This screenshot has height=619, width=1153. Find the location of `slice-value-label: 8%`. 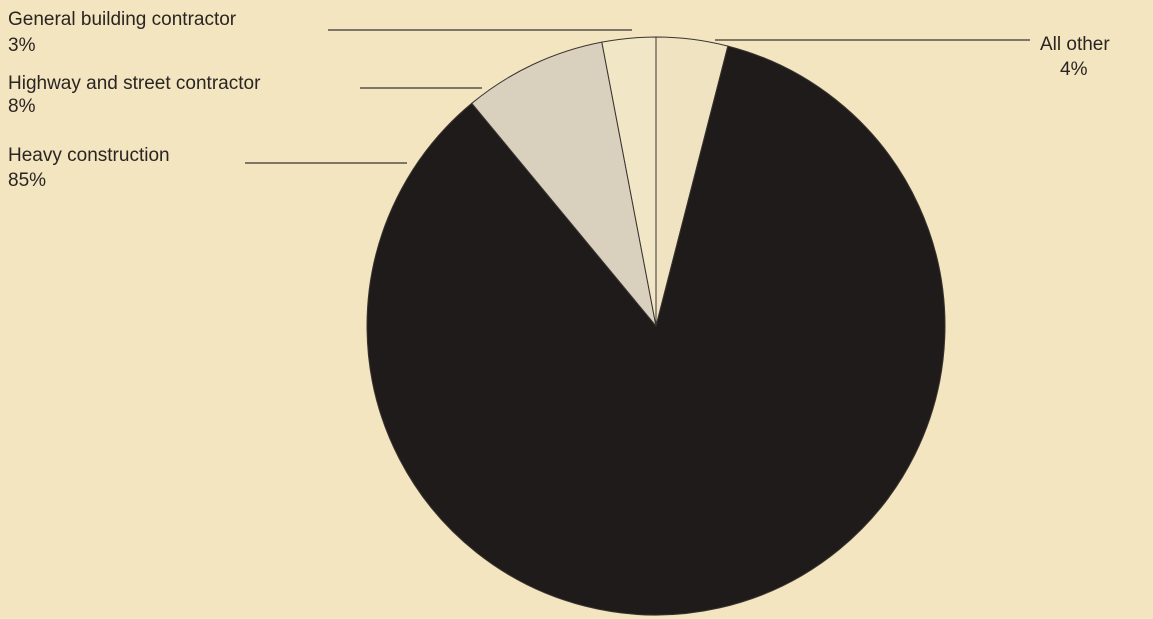

slice-value-label: 8% is located at coordinates (22, 106).